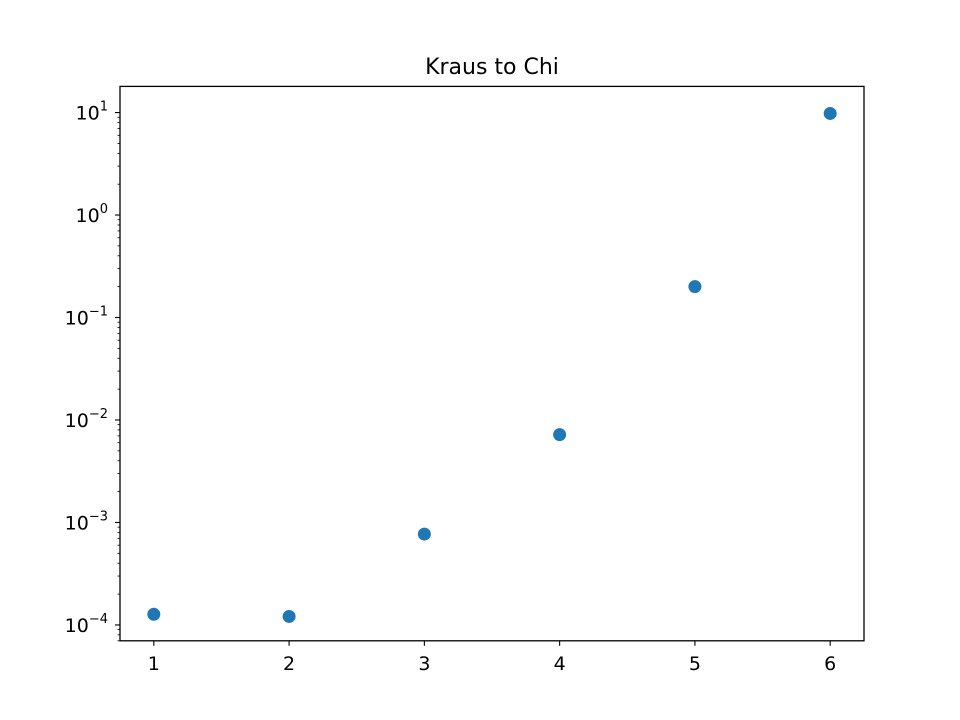  Describe the element at coordinates (92, 214) in the screenshot. I see `y-tick-label: 10⁰` at that location.